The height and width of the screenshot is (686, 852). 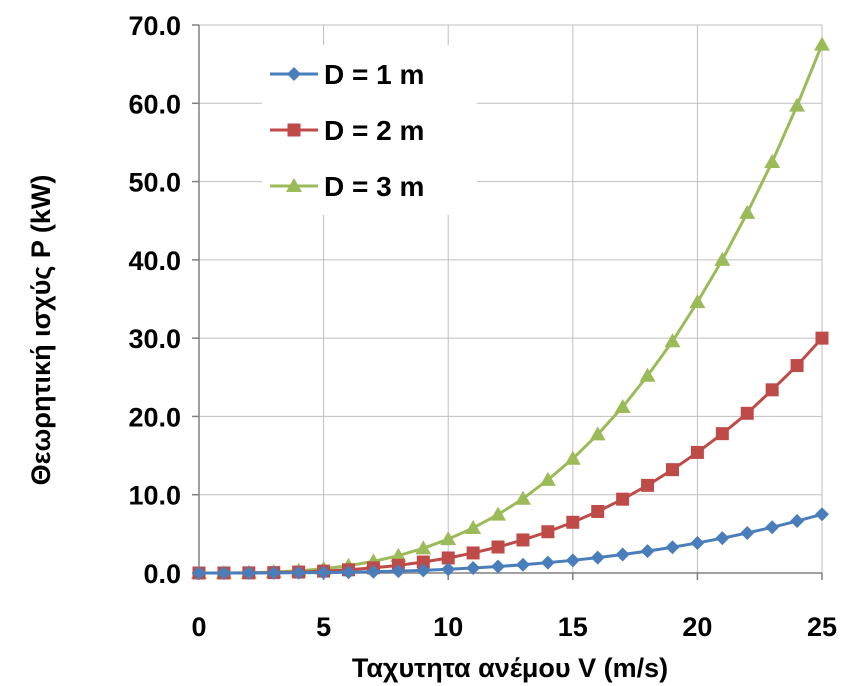 I want to click on legend-item: D = 3 m, so click(x=347, y=186).